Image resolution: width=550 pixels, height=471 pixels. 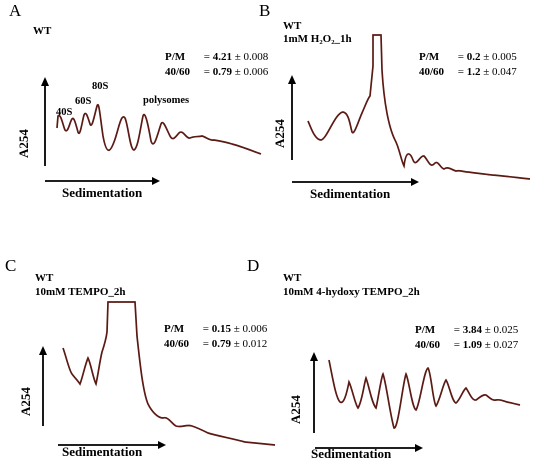 I want to click on panel-letter: D, so click(x=253, y=265).